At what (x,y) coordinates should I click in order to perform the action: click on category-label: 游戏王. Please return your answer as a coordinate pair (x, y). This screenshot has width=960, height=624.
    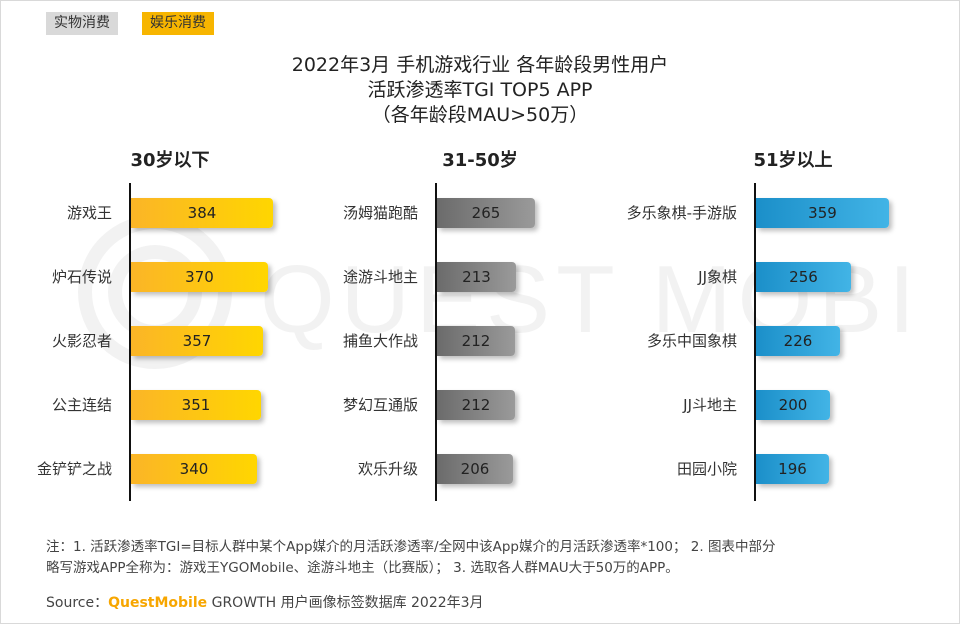
    Looking at the image, I should click on (89, 213).